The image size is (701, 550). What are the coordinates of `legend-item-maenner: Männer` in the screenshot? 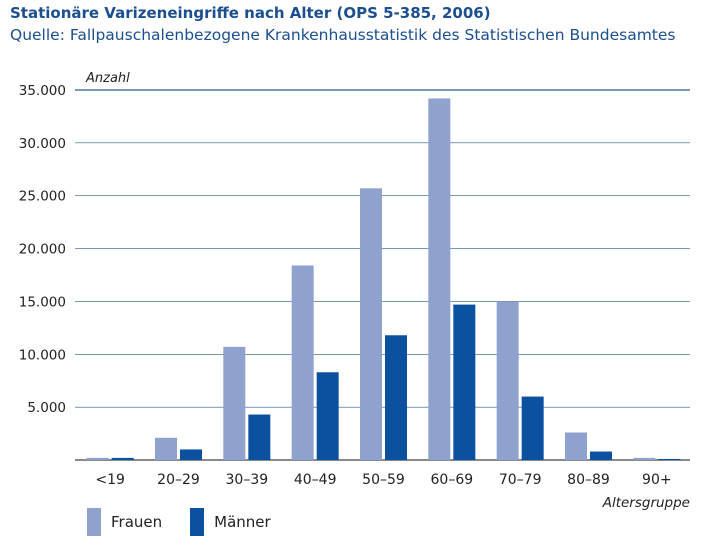 It's located at (230, 522).